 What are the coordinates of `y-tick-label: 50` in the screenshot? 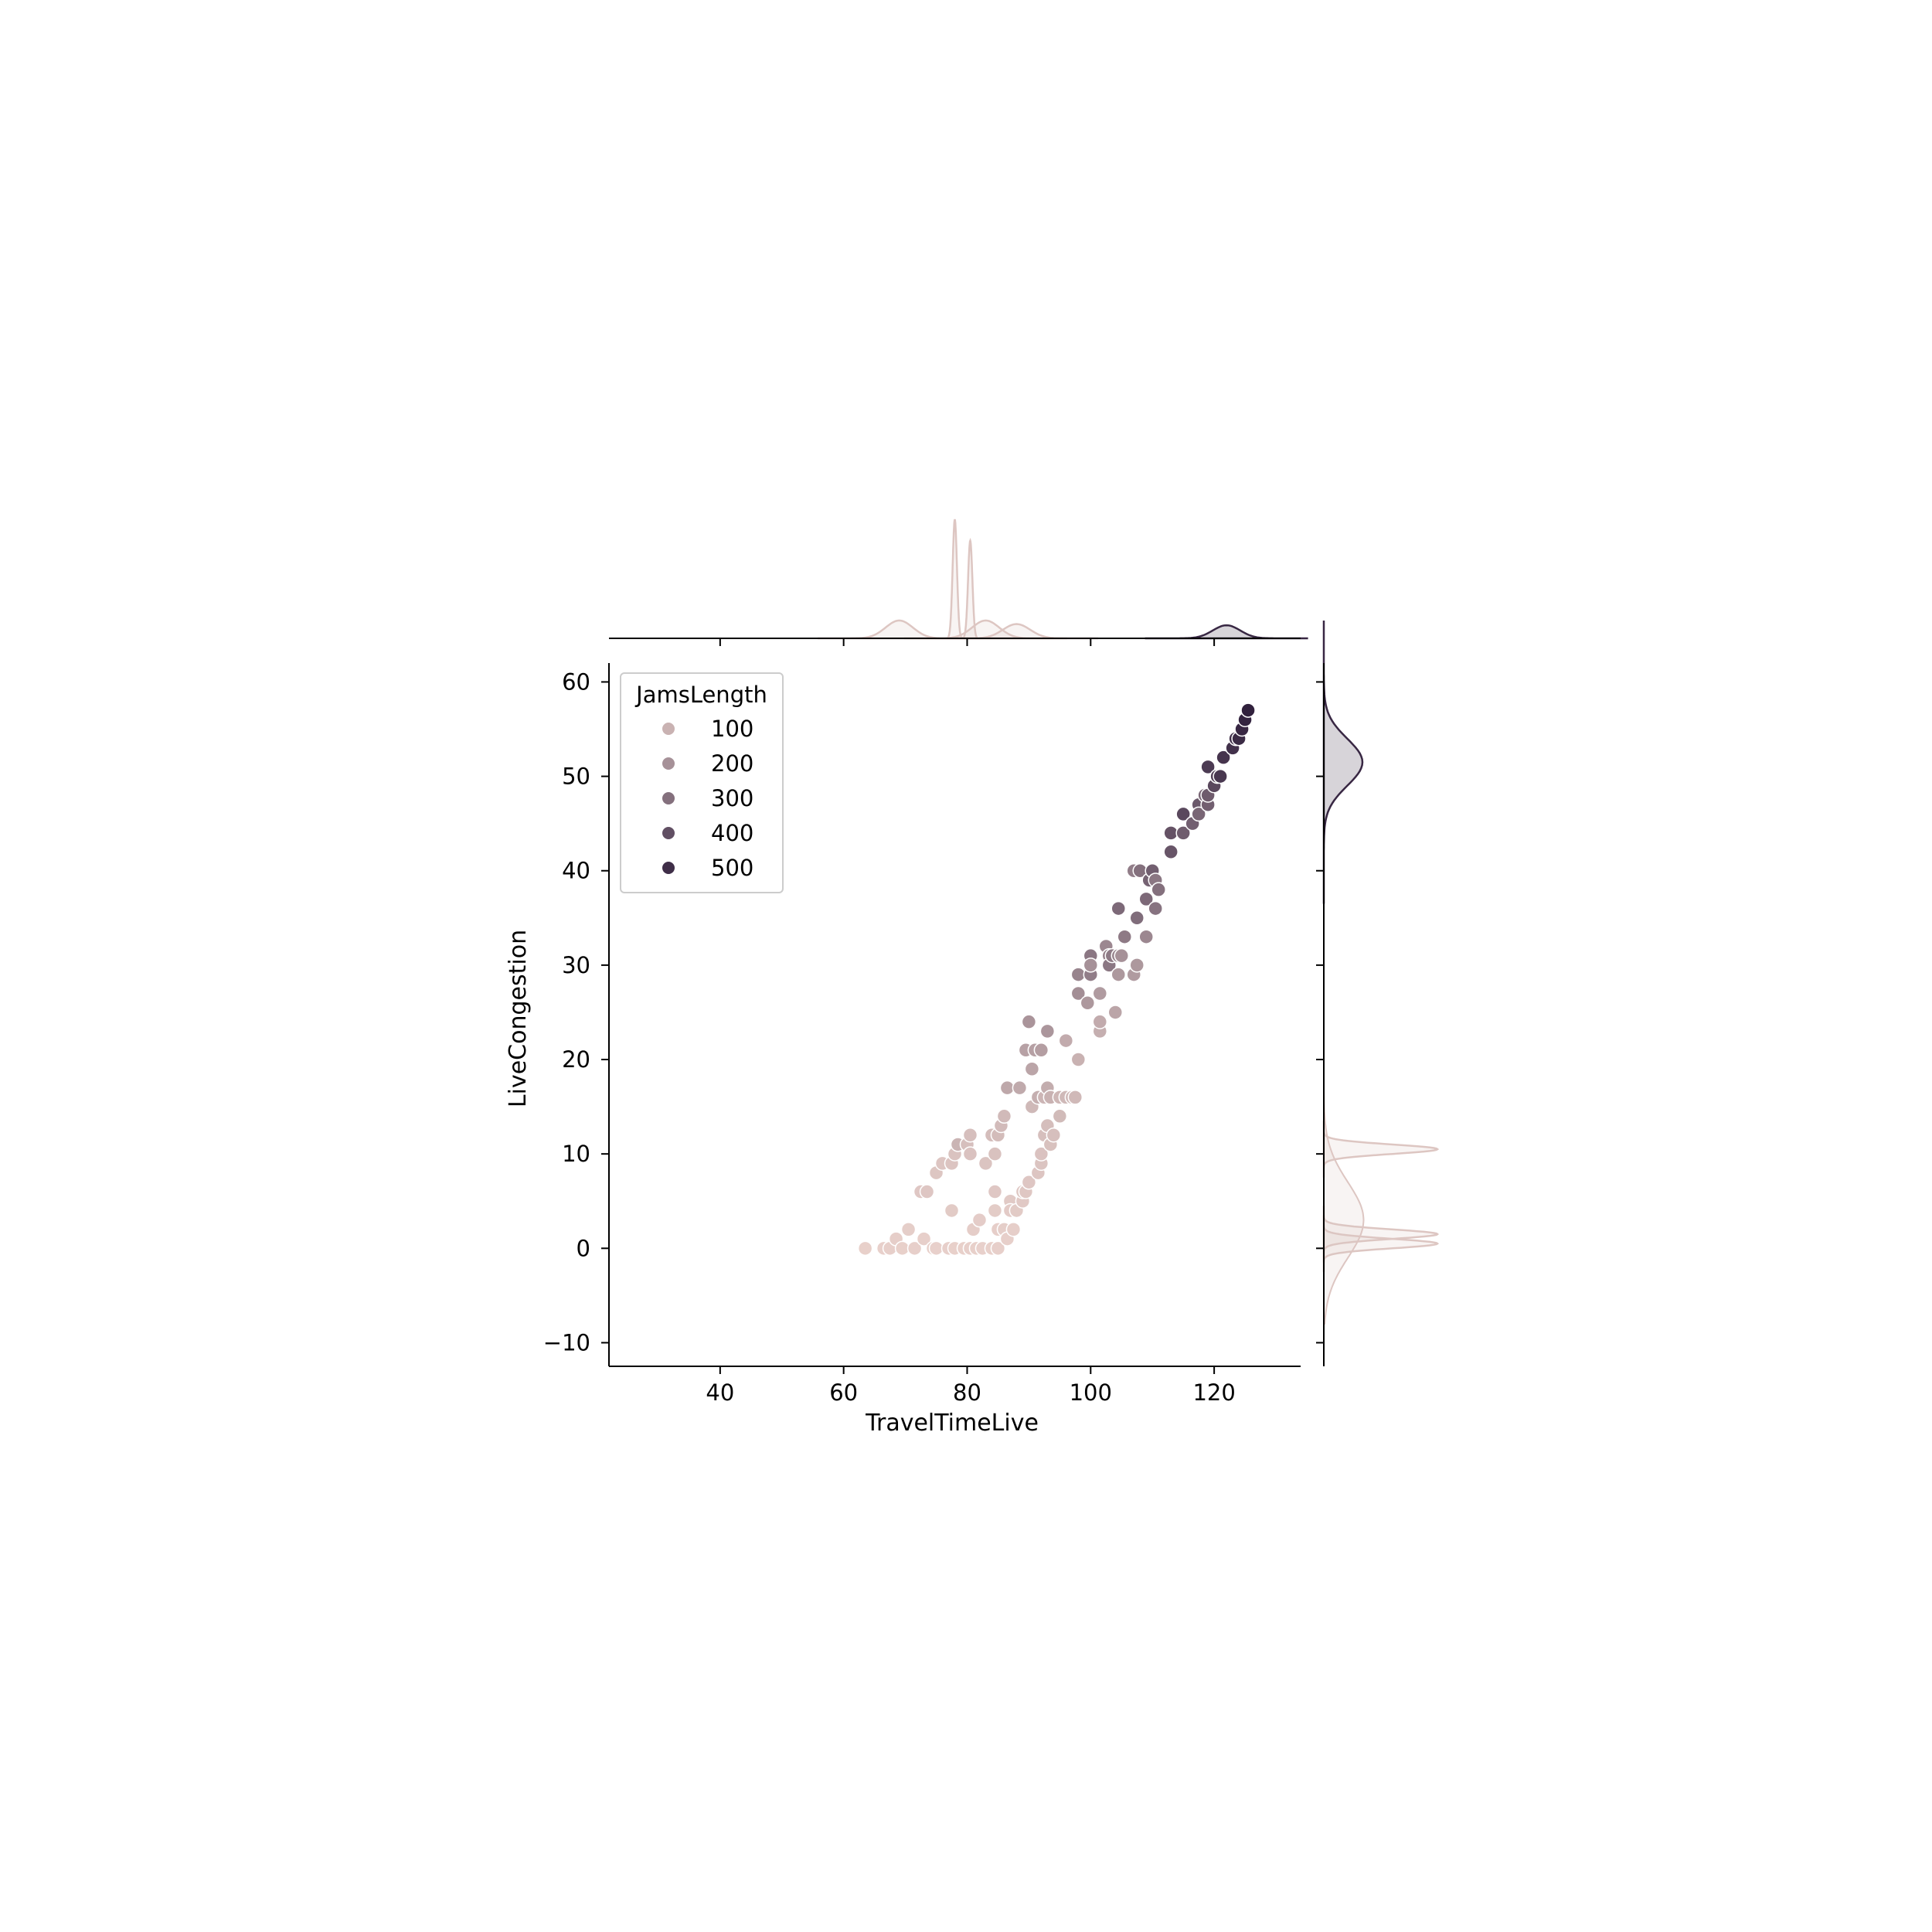 It's located at (576, 777).